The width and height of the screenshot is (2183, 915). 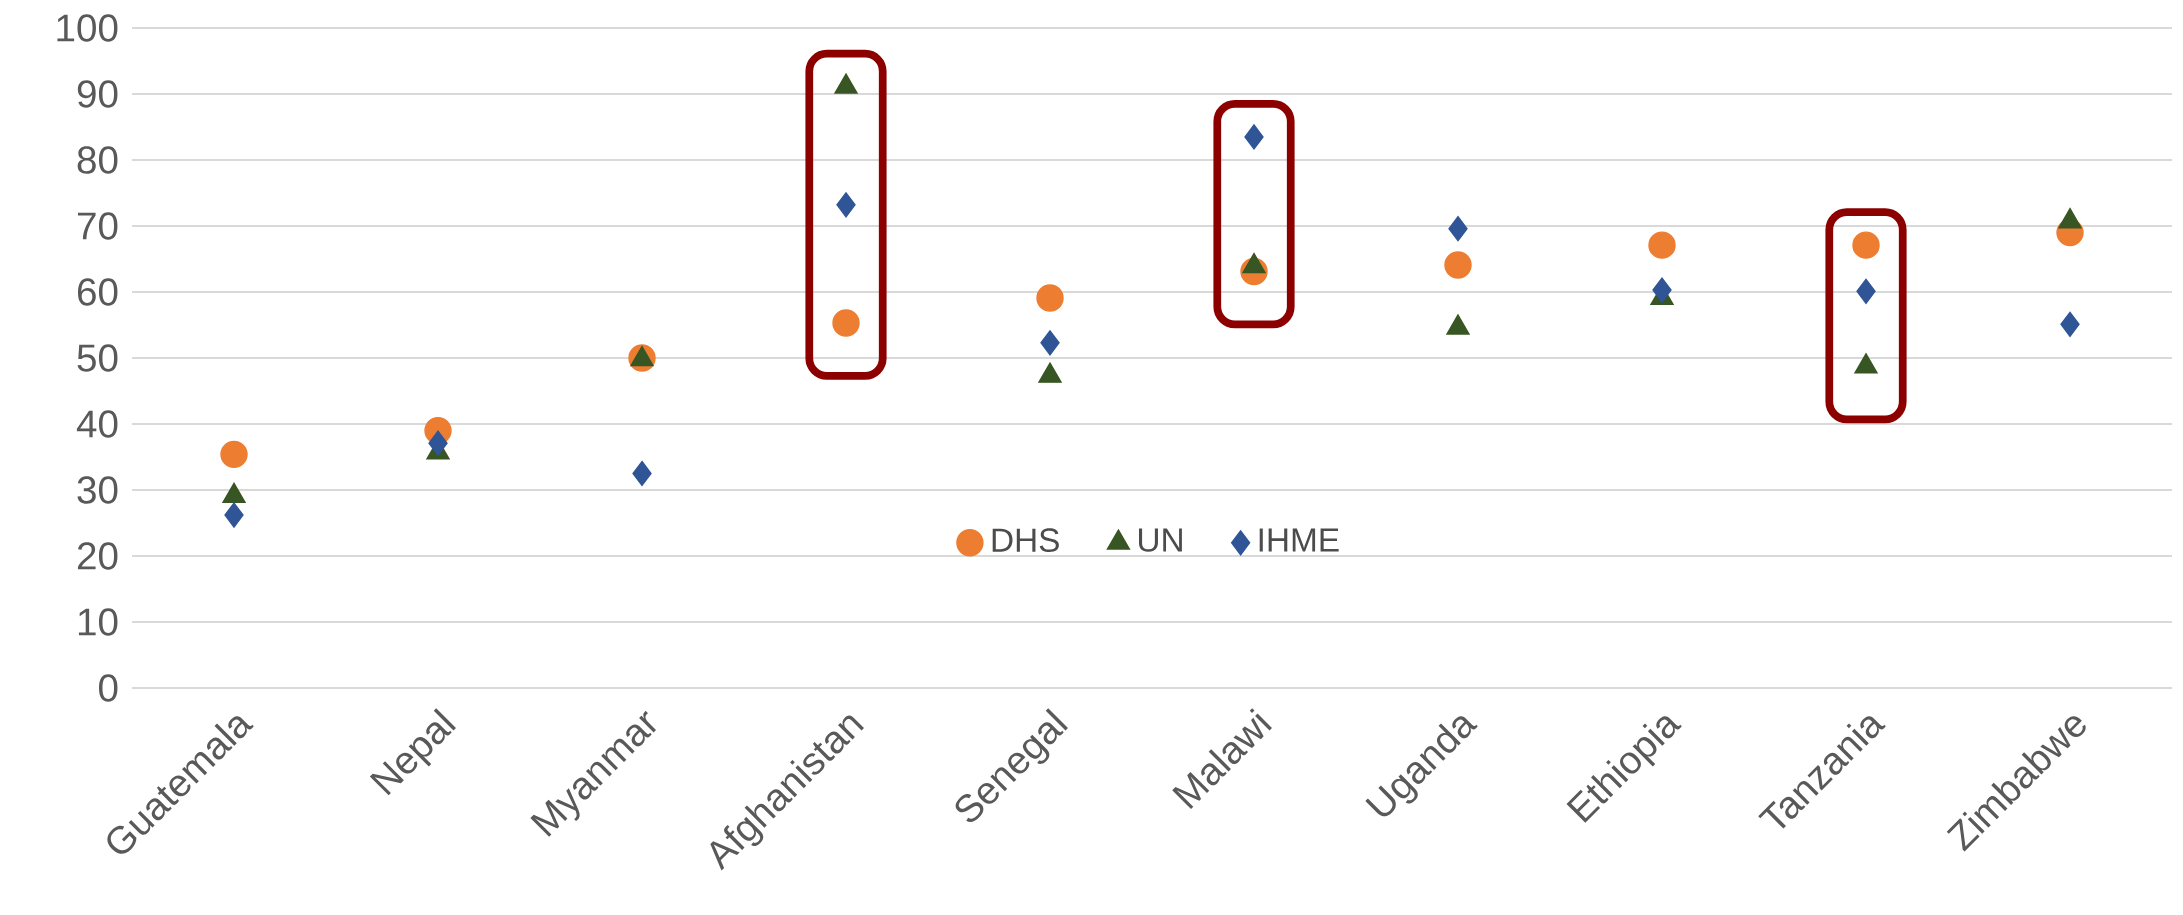 What do you see at coordinates (97, 226) in the screenshot?
I see `y-tick-label: 70` at bounding box center [97, 226].